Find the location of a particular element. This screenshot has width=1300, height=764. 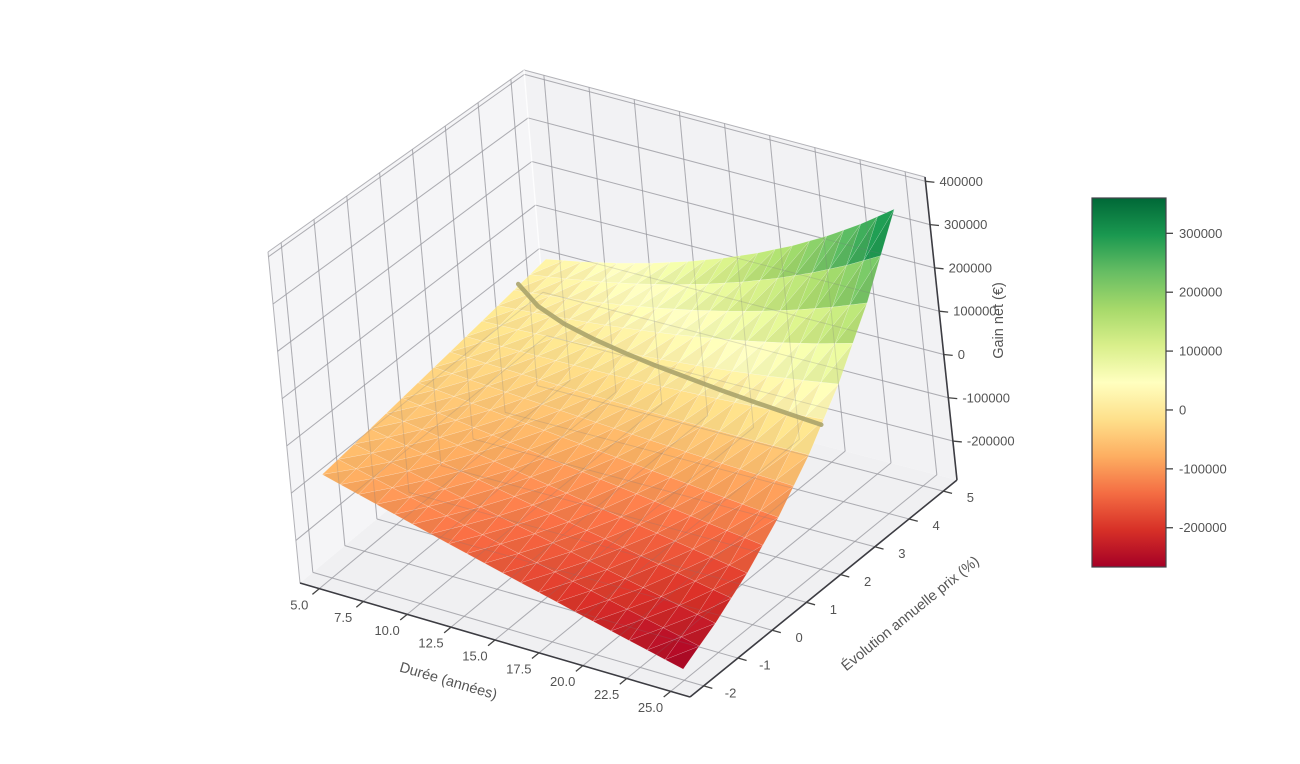

colorbar-tick-label: -200000 is located at coordinates (1203, 527).